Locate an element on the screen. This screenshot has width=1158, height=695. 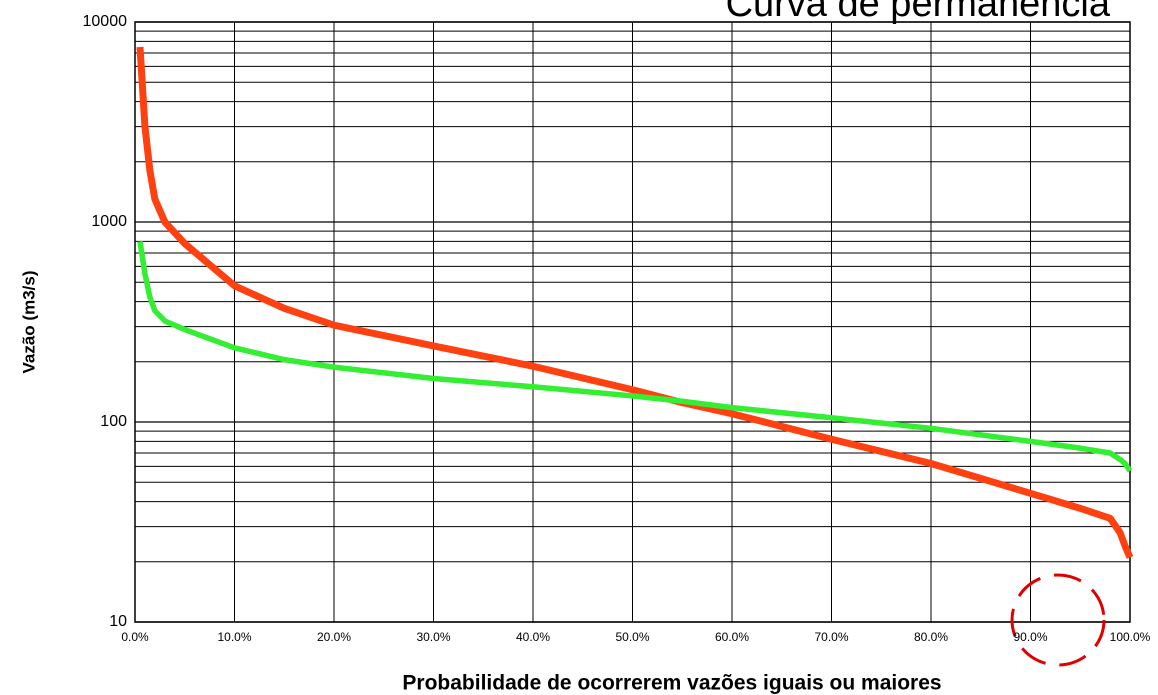
y-tick-label: 10 is located at coordinates (118, 621).